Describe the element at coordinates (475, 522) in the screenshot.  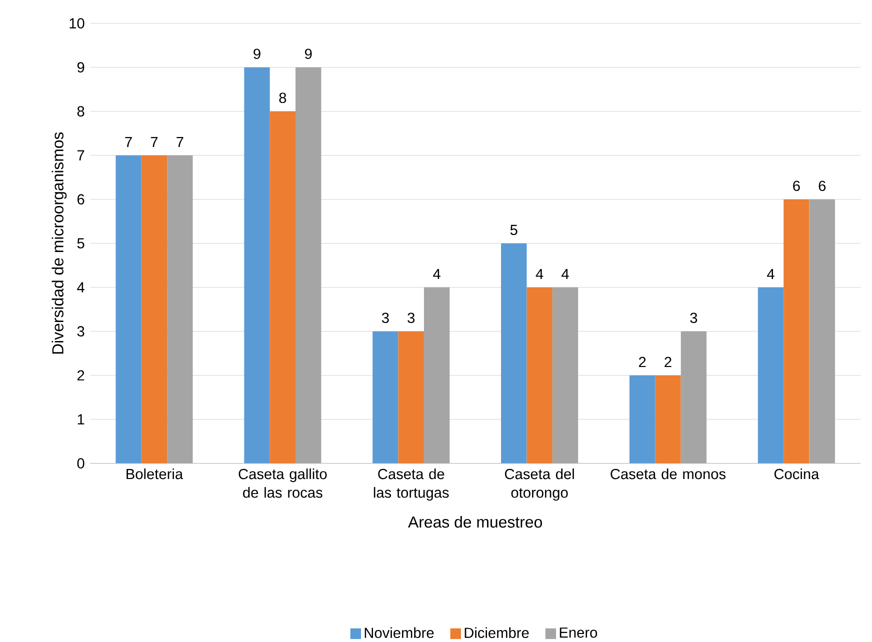
I see `x-axis-title: Areas de muestreo` at that location.